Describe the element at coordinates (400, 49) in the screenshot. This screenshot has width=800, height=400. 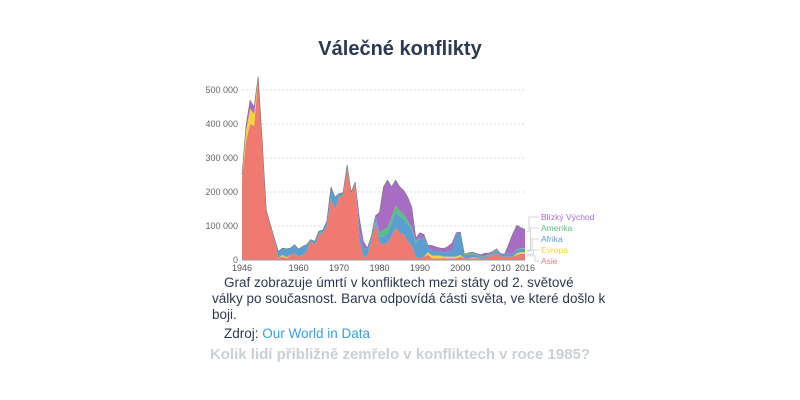
I see `page-title: Válečné konflikty` at that location.